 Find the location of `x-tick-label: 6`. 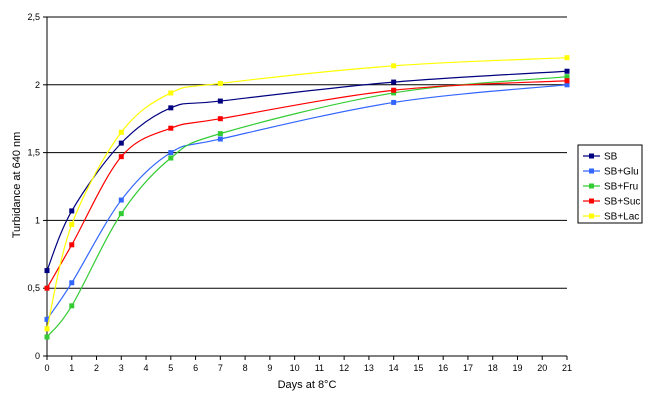

x-tick-label: 6 is located at coordinates (195, 368).